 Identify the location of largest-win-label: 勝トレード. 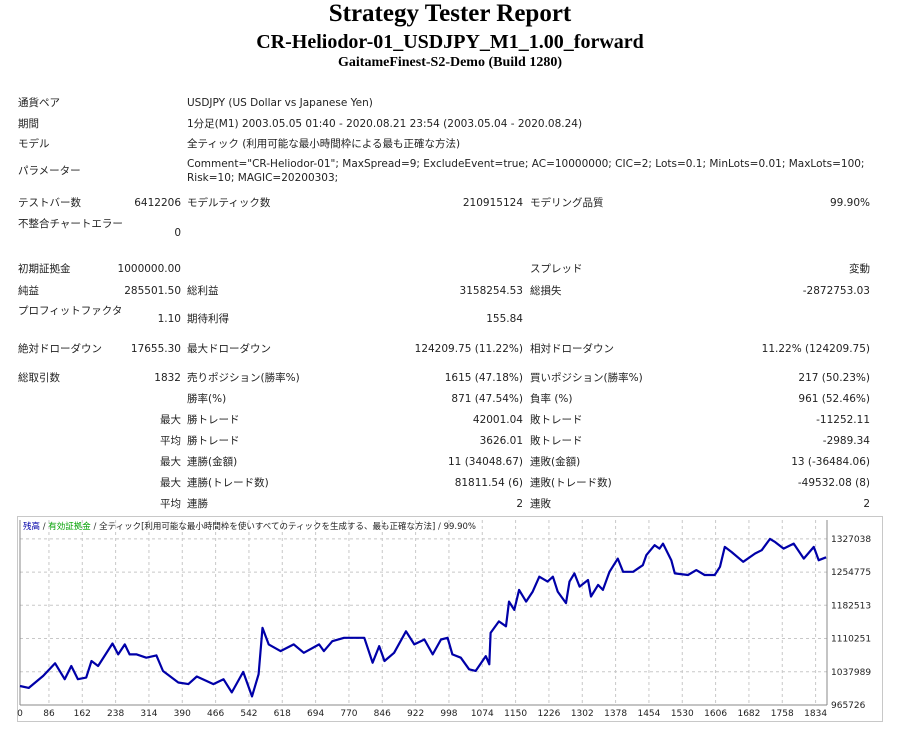
(213, 420).